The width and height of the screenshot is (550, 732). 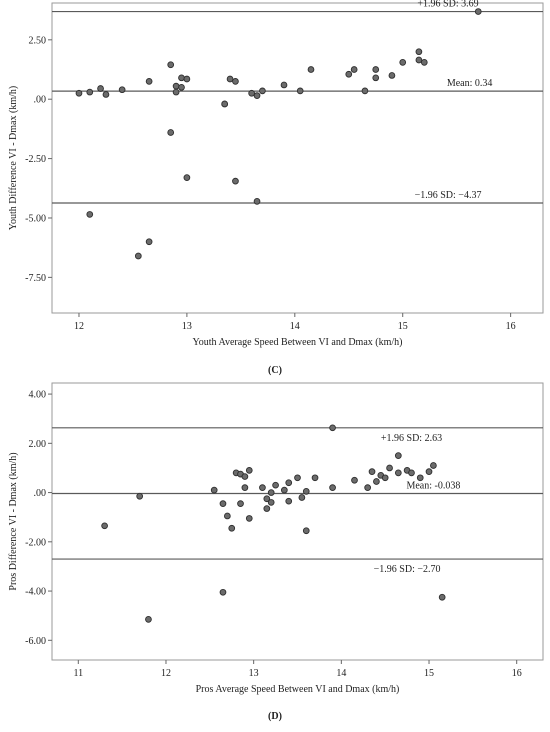 I want to click on reference-line-label: +1.96 SD: 3.69, so click(x=447, y=5).